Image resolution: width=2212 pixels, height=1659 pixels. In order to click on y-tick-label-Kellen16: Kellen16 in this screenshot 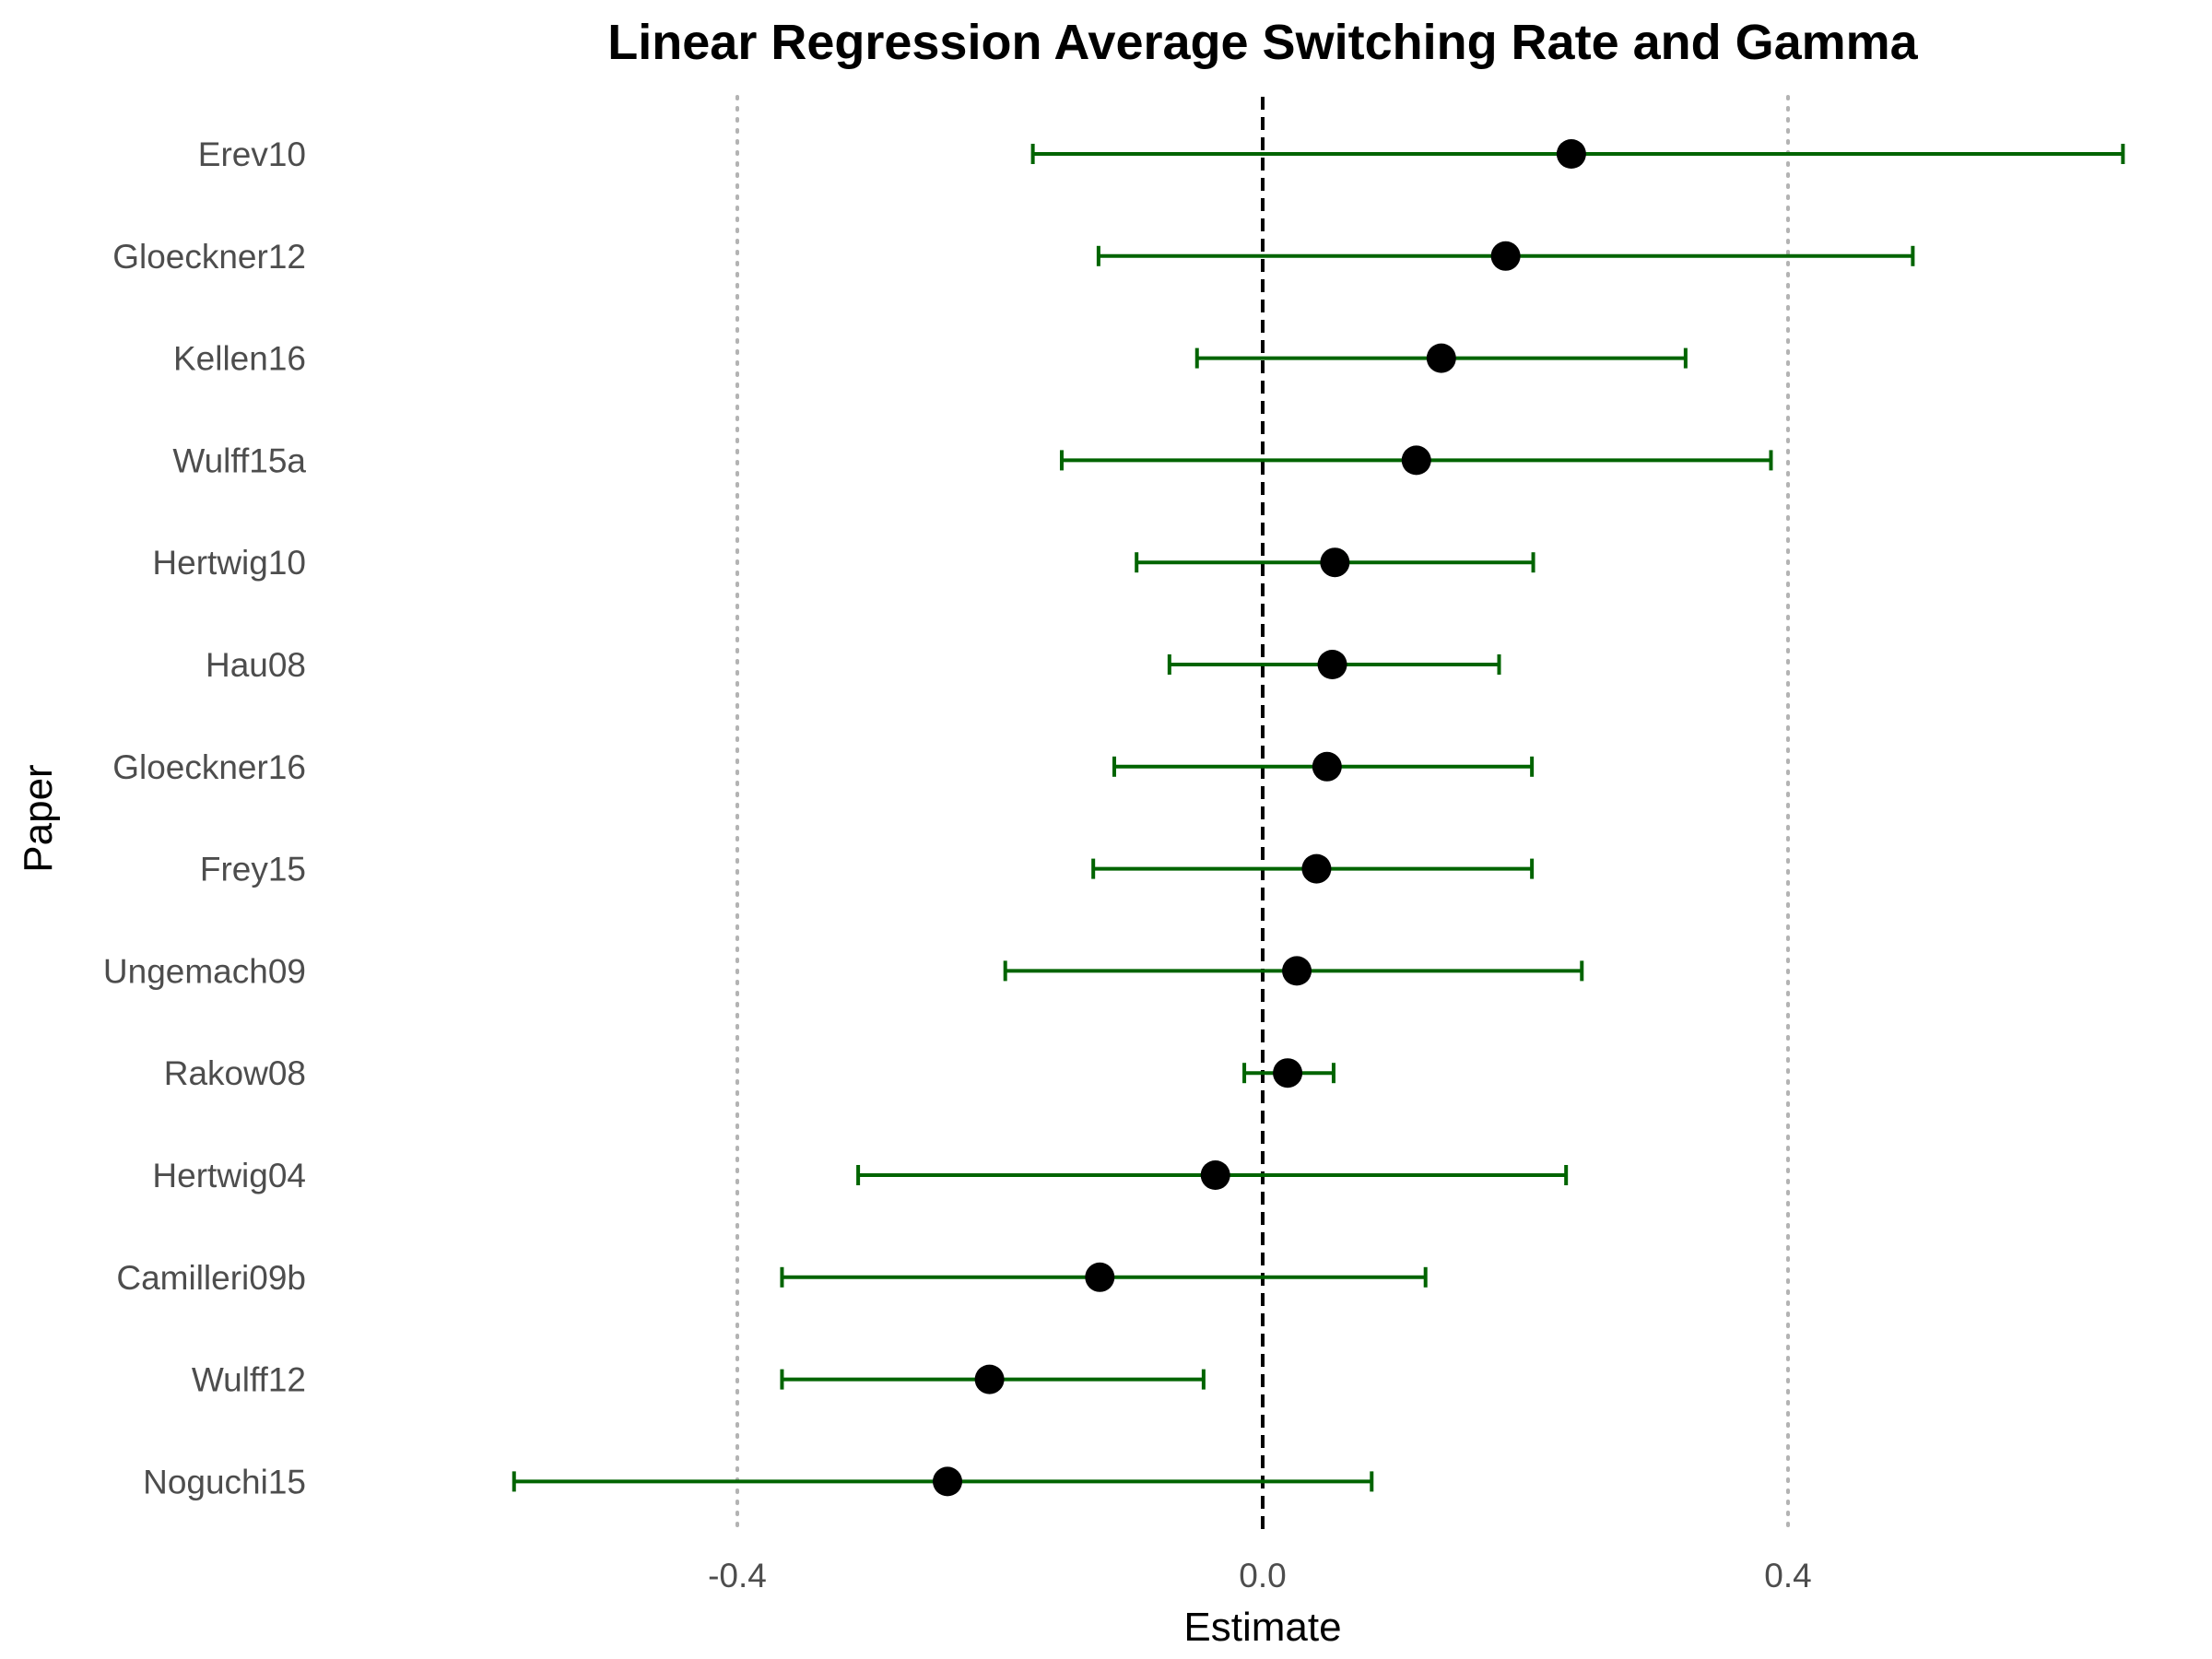, I will do `click(239, 359)`.